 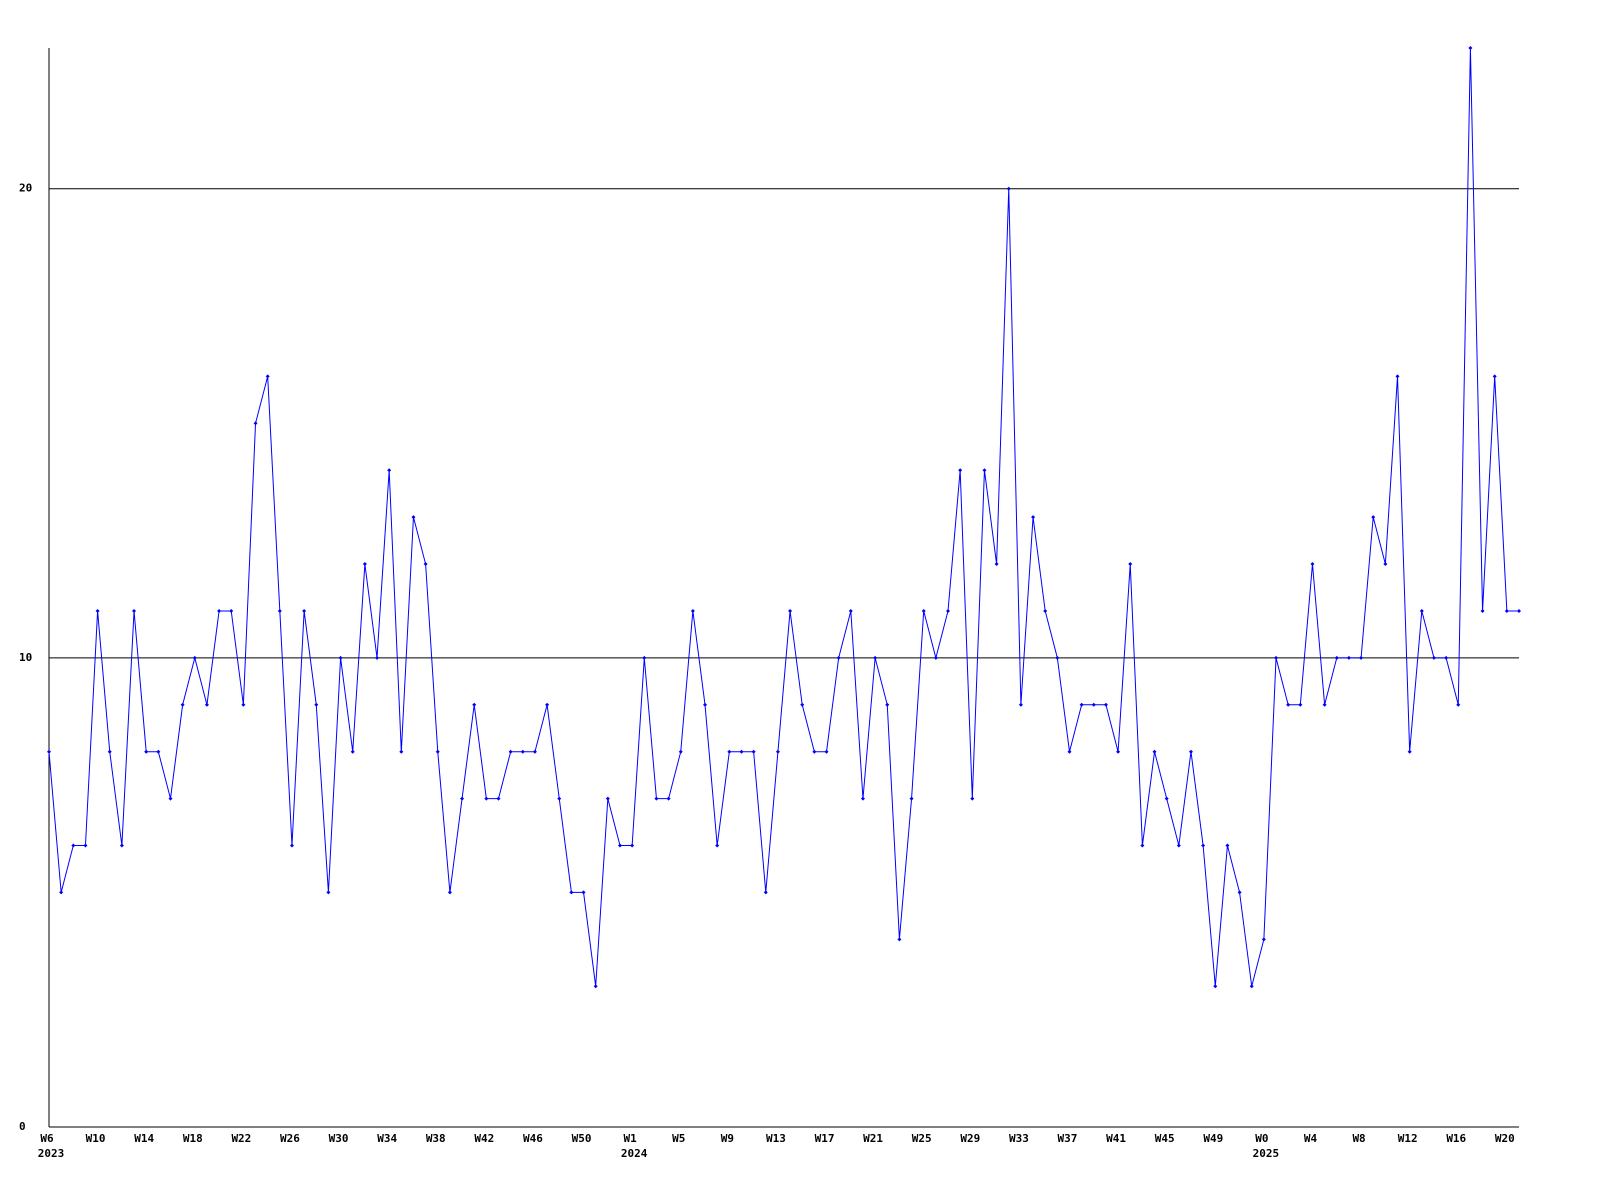 I want to click on x-tick-label: W34, so click(x=387, y=1138).